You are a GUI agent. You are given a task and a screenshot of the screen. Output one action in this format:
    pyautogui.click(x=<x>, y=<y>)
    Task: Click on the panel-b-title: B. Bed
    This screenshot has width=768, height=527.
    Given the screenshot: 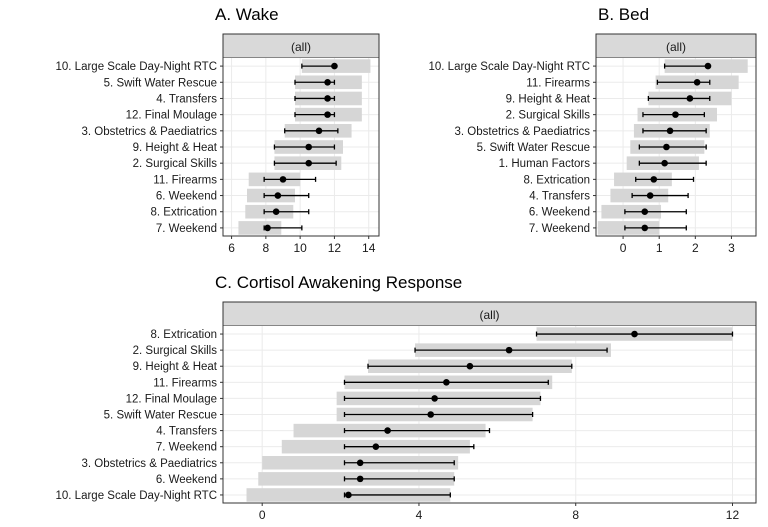 What is the action you would take?
    pyautogui.click(x=623, y=14)
    